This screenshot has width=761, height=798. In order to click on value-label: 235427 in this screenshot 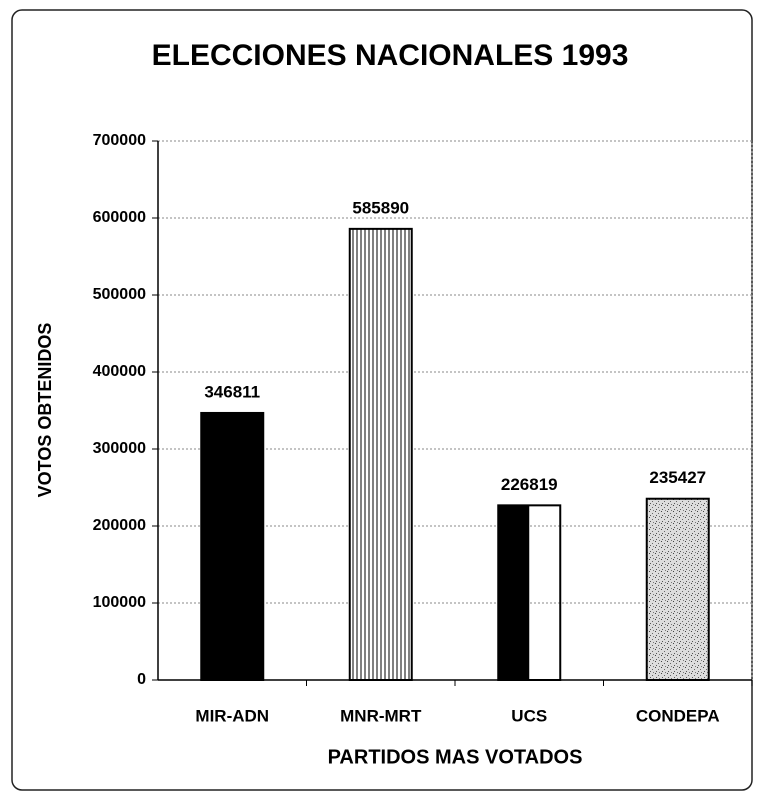, I will do `click(677, 477)`.